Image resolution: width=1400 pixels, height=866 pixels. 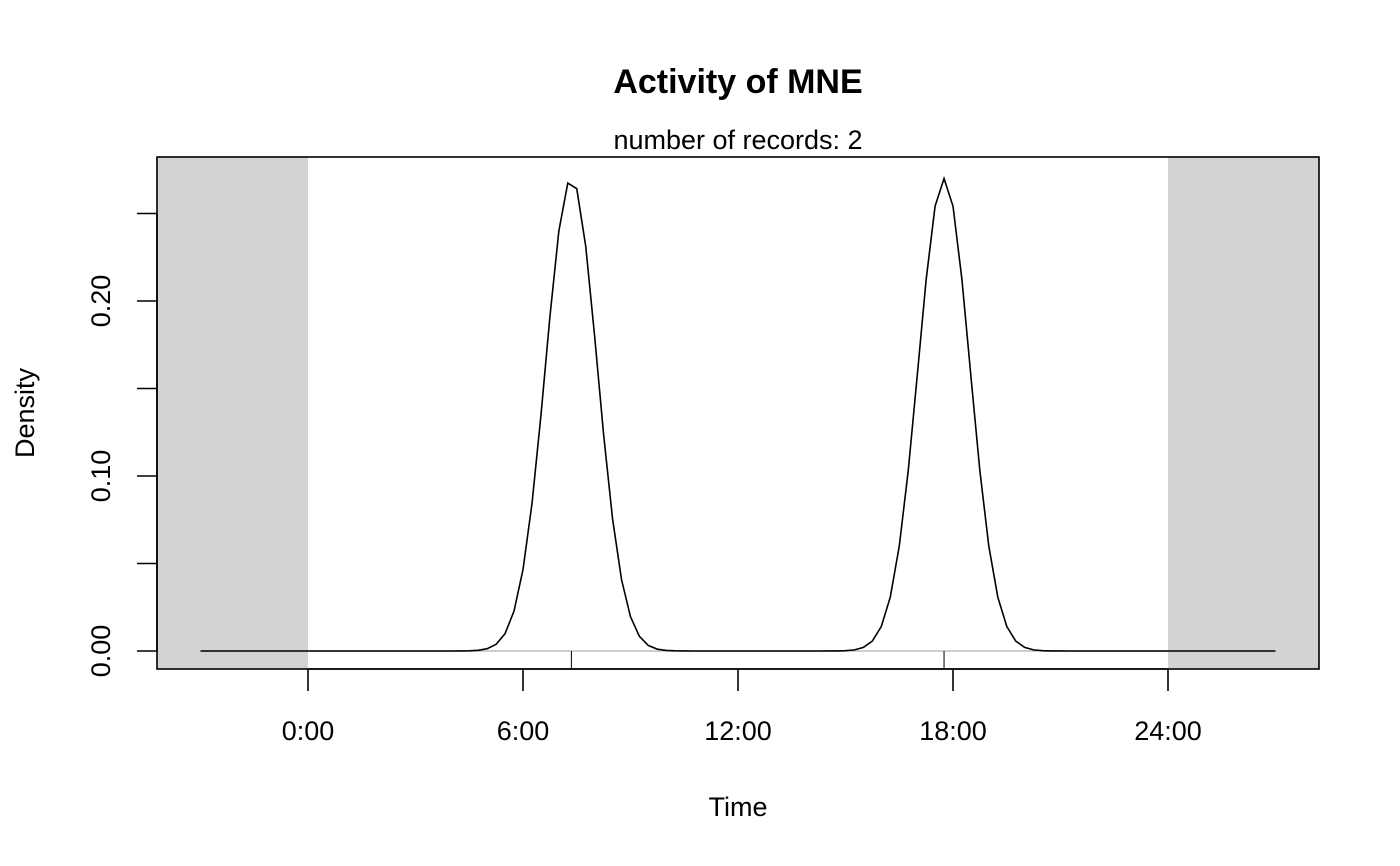 What do you see at coordinates (1168, 731) in the screenshot?
I see `x-tick-label-4: 24:00` at bounding box center [1168, 731].